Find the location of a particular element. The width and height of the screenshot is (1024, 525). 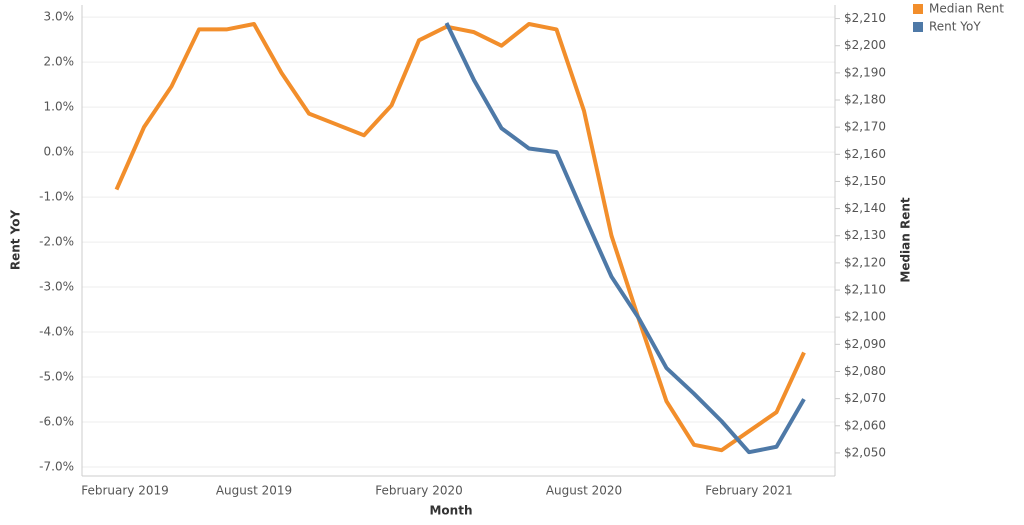

x-tick-label: February 2020 is located at coordinates (419, 491).